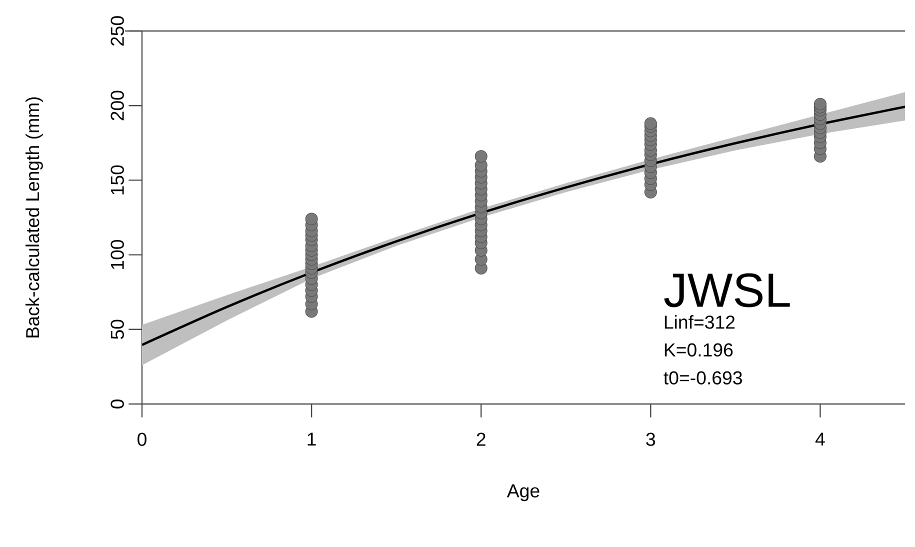 This screenshot has width=915, height=547. What do you see at coordinates (117, 179) in the screenshot?
I see `y-tick-label: 150` at bounding box center [117, 179].